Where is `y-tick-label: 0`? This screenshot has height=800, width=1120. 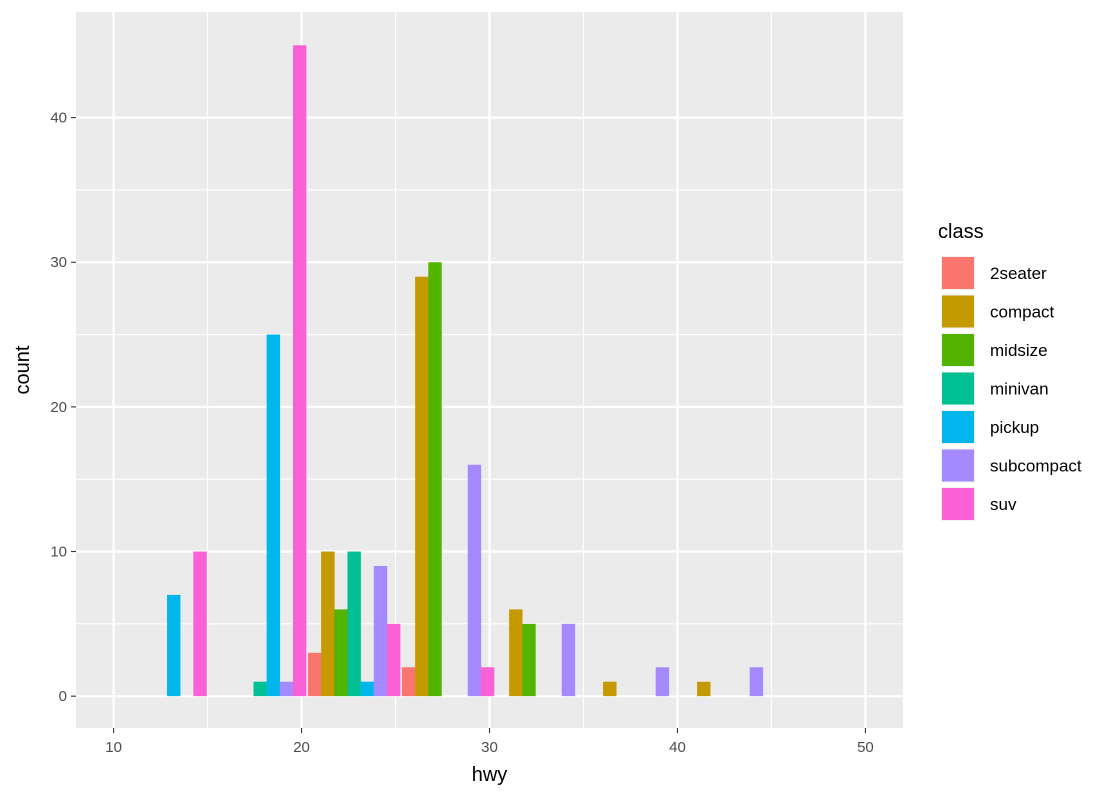
y-tick-label: 0 is located at coordinates (63, 696).